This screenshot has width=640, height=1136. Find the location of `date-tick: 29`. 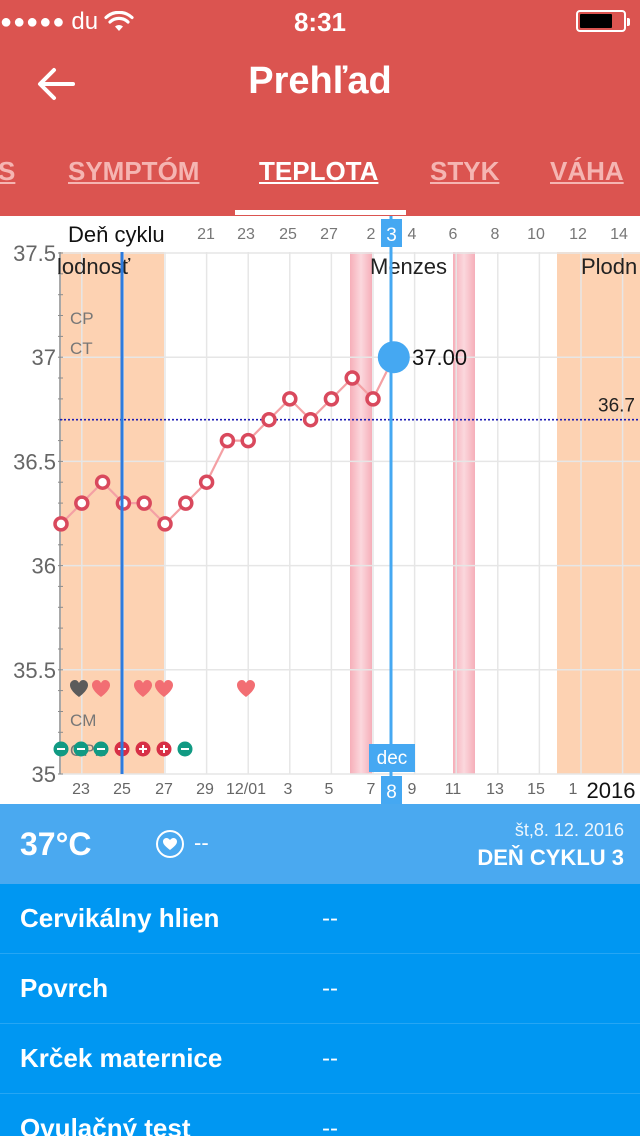

date-tick: 29 is located at coordinates (205, 789).